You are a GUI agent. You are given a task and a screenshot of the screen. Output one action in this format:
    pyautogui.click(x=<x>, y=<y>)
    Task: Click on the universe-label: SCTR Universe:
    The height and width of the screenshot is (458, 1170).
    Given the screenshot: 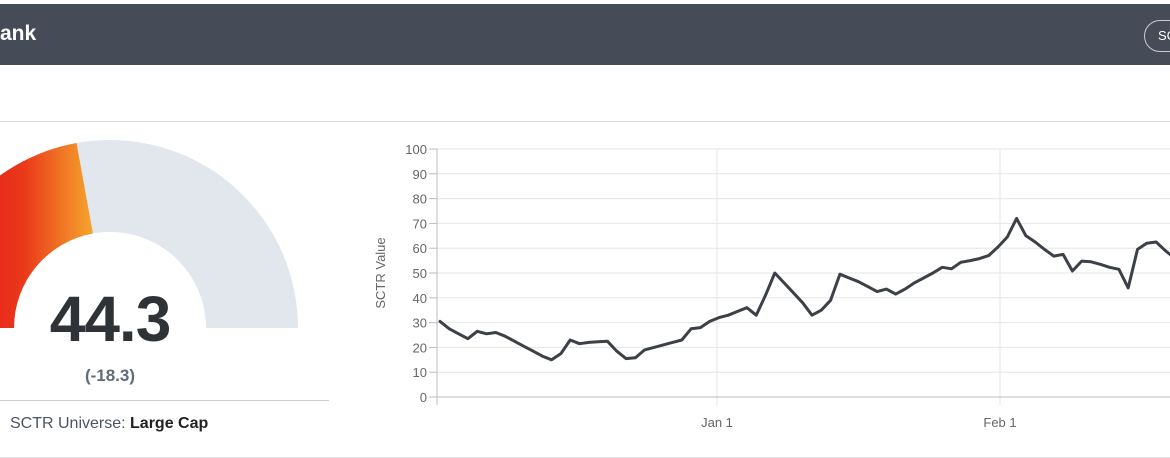 What is the action you would take?
    pyautogui.click(x=68, y=423)
    